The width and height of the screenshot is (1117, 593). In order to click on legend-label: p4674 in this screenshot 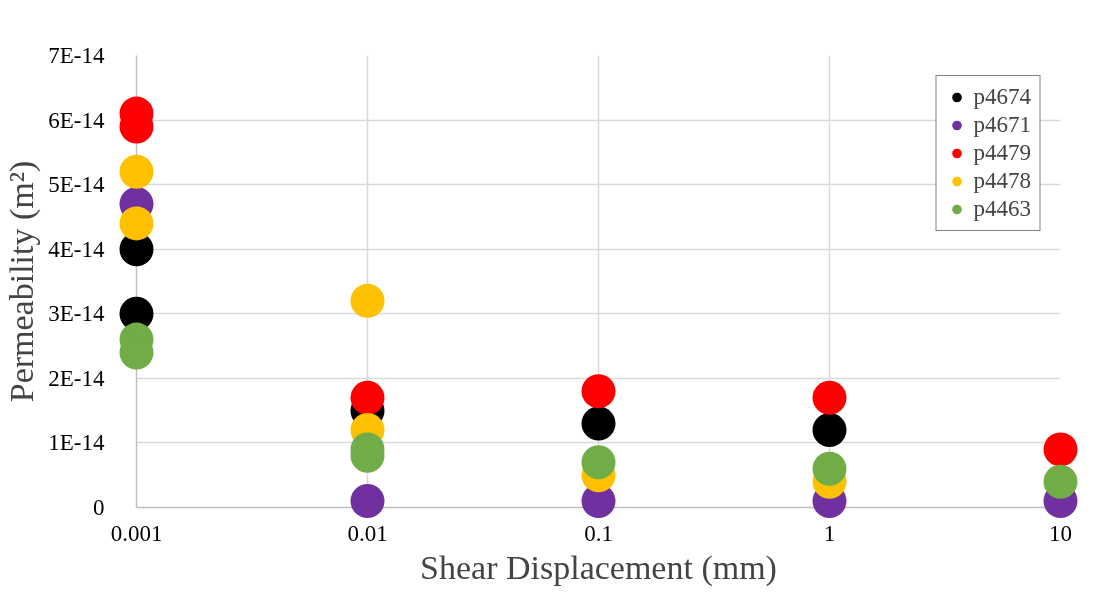, I will do `click(1002, 97)`.